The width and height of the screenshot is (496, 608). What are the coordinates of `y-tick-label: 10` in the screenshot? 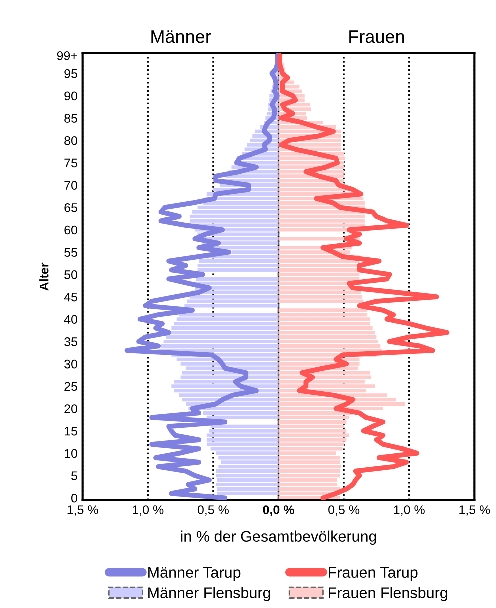 It's located at (71, 453).